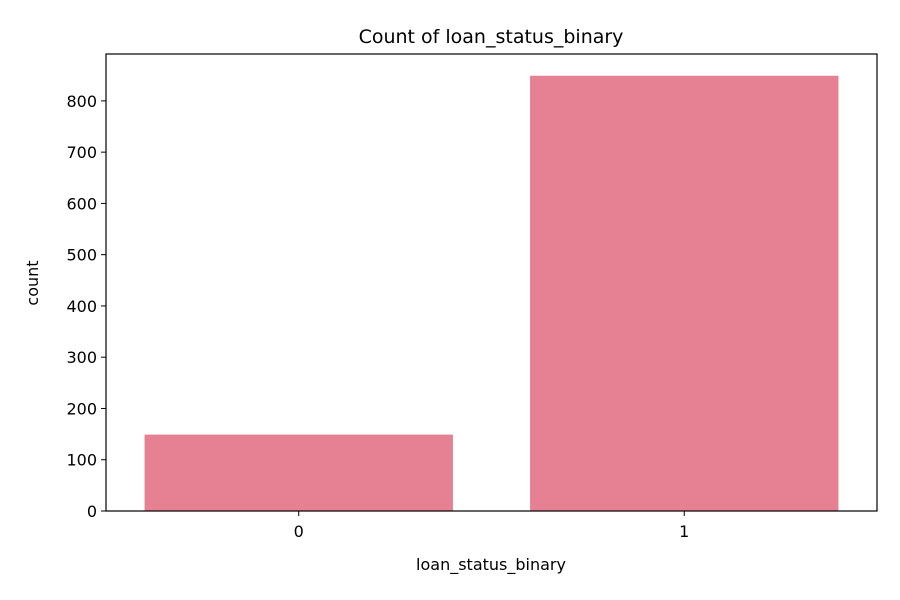  Describe the element at coordinates (81, 306) in the screenshot. I see `y-tick-label: 400` at that location.